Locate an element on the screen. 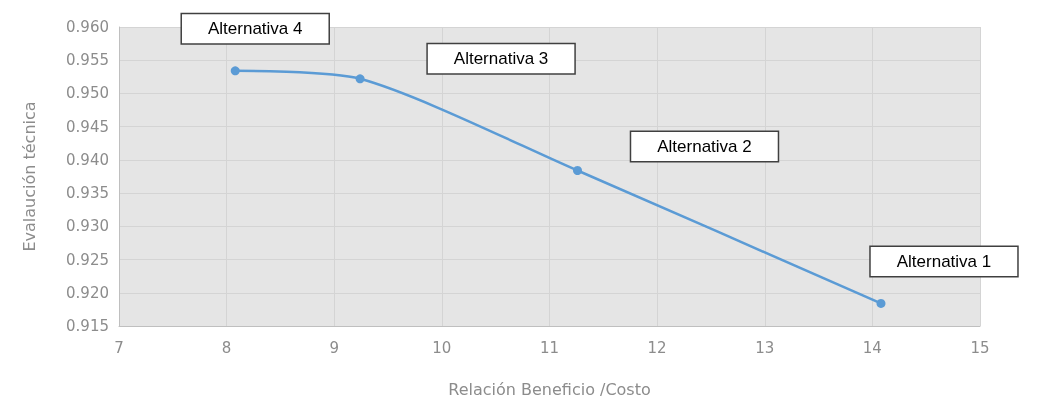 Image resolution: width=1038 pixels, height=402 pixels. x-tick-label: 8 is located at coordinates (226, 347).